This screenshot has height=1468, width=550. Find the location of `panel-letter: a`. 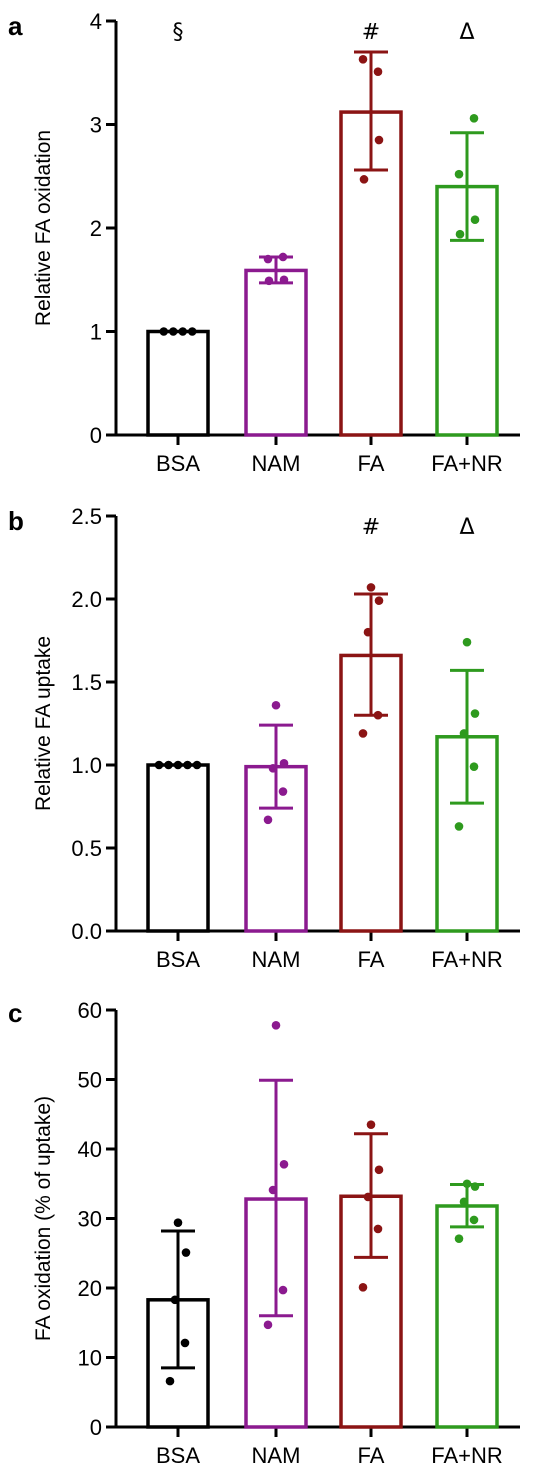

panel-letter: a is located at coordinates (15, 26).